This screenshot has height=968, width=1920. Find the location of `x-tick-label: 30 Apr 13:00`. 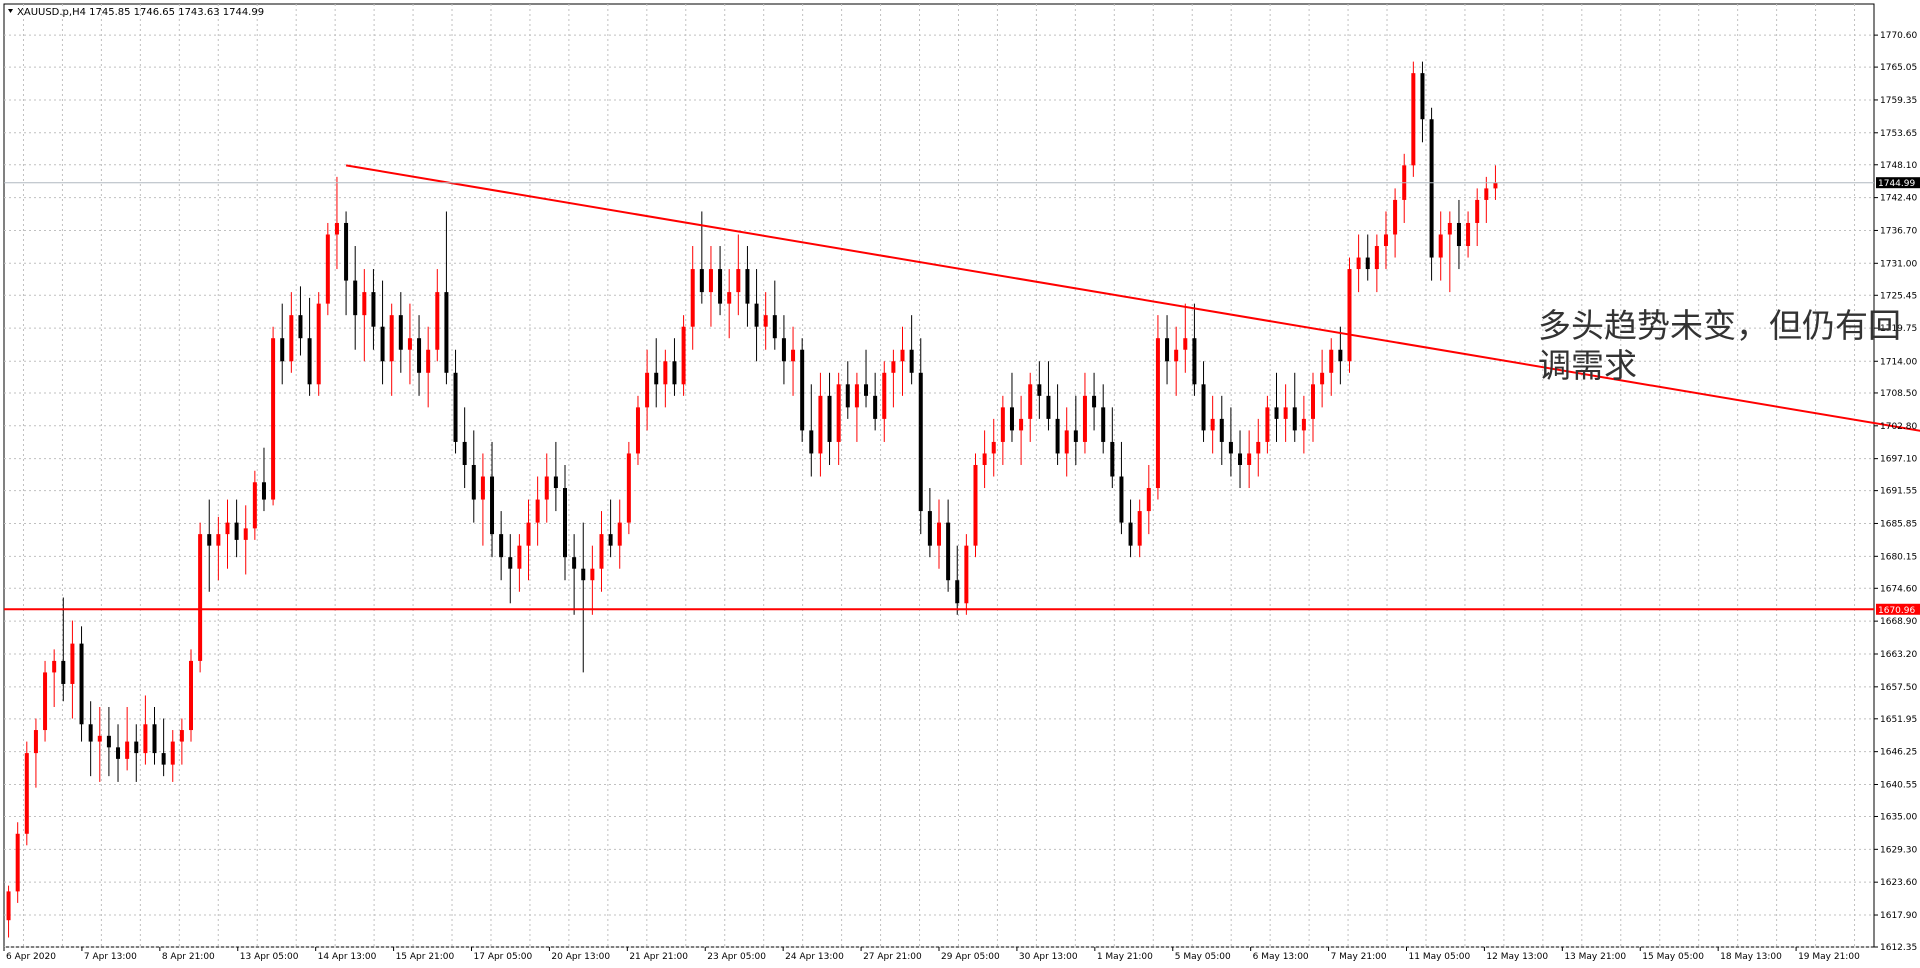

x-tick-label: 30 Apr 13:00 is located at coordinates (1048, 957).